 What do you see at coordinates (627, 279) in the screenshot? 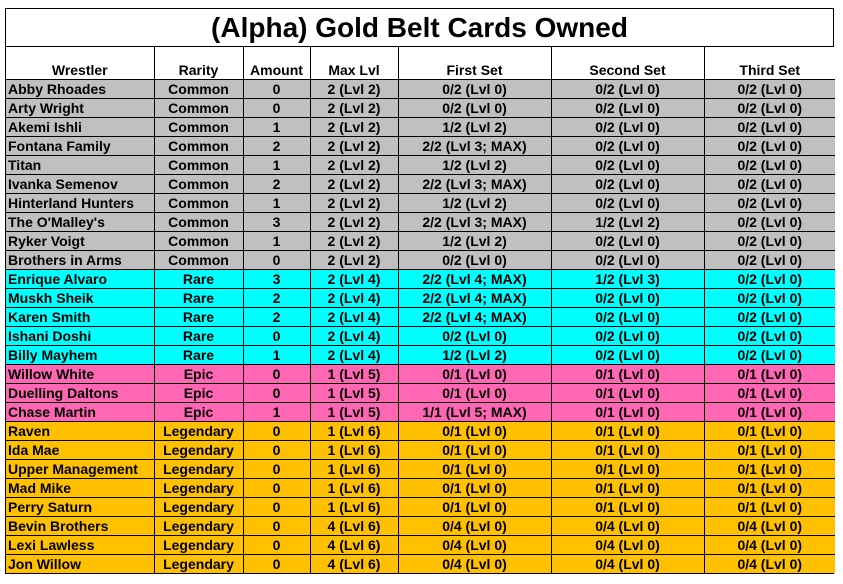
I see `cell-second-set: 1/2 (Lvl 3)` at bounding box center [627, 279].